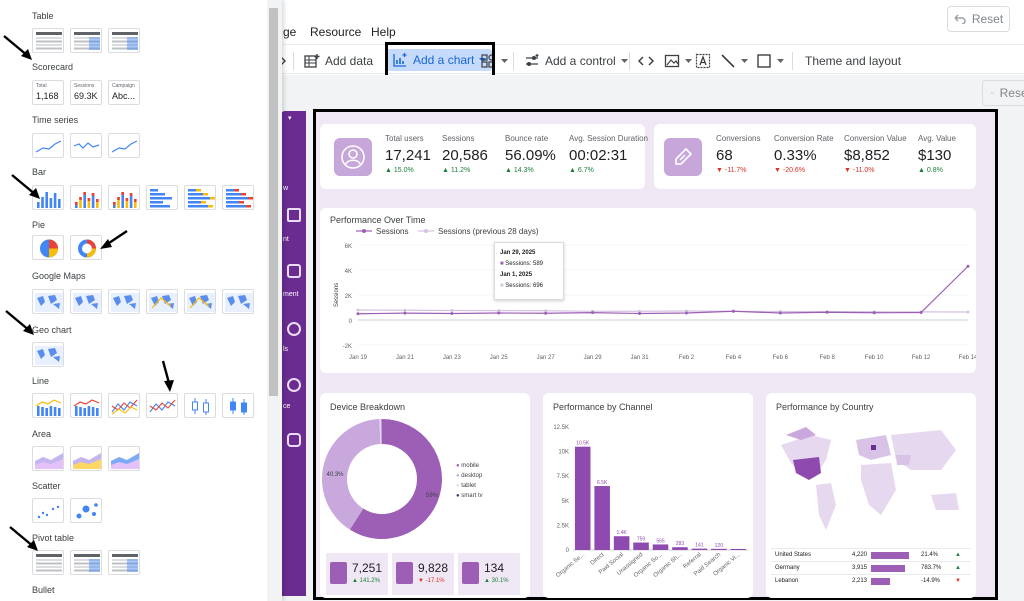 The image size is (1024, 601). I want to click on device-donut-chart: 59% 40.3%, so click(425, 483).